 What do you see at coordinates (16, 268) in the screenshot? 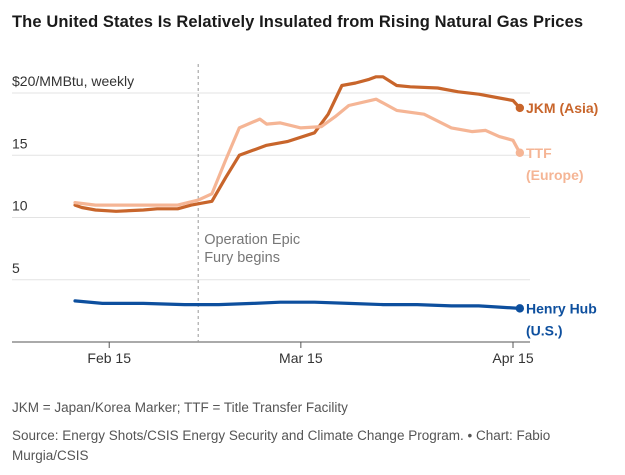
I see `y-tick-label-5: 5` at bounding box center [16, 268].